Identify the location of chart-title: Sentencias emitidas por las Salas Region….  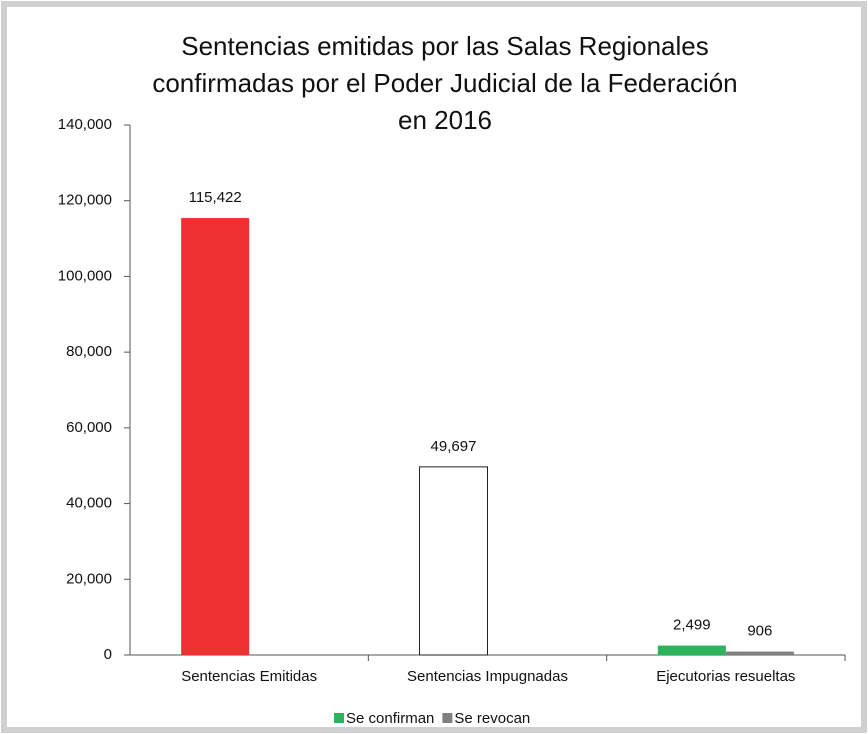
(445, 46).